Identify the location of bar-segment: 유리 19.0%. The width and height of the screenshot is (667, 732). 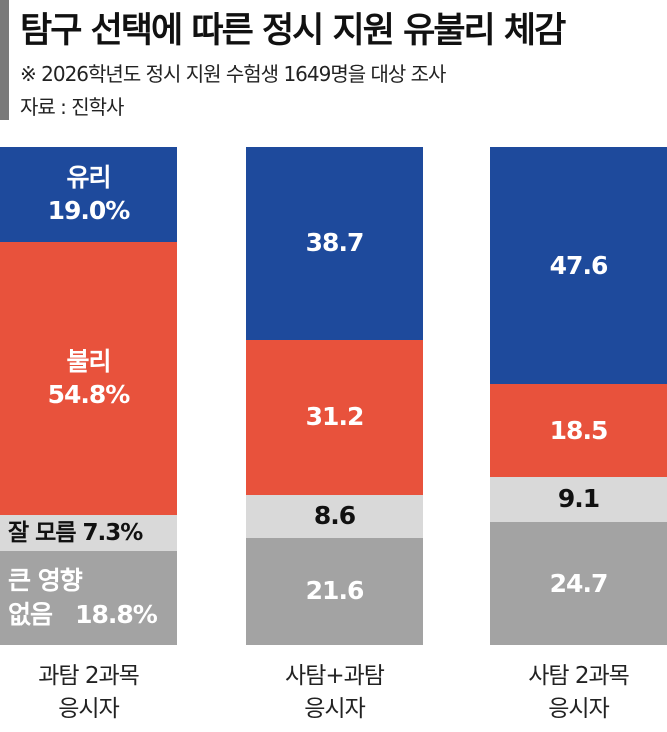
(88, 194).